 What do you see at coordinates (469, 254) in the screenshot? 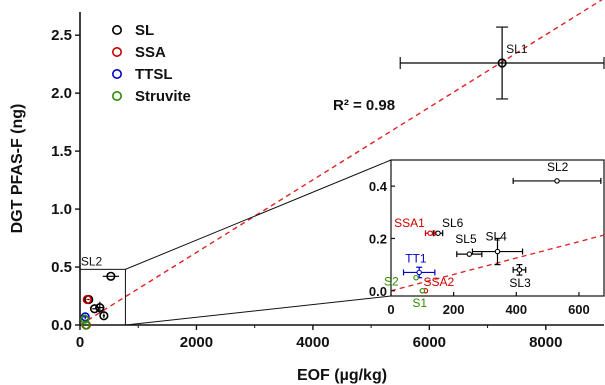
I see `inset-point-sl5` at bounding box center [469, 254].